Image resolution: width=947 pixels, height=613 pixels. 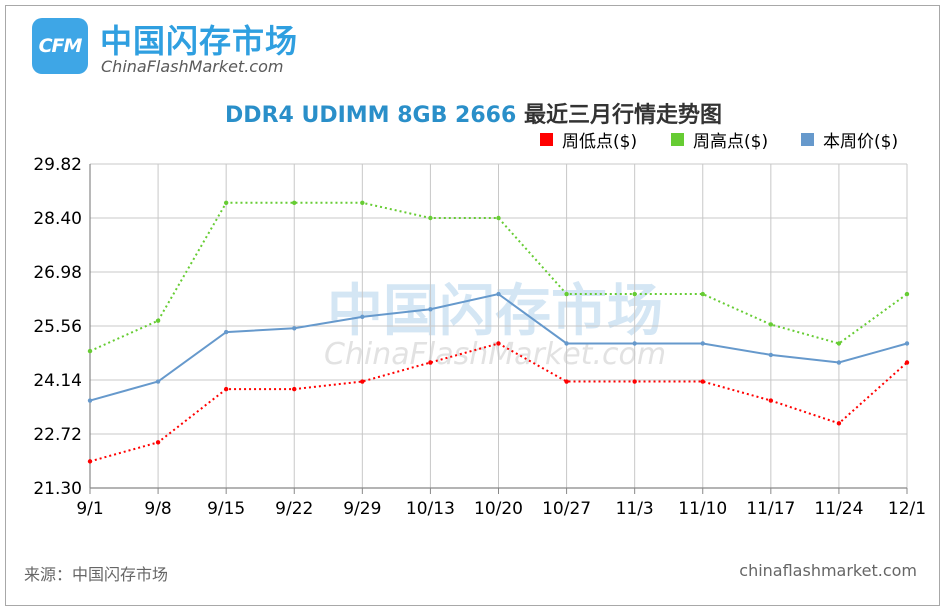 What do you see at coordinates (89, 509) in the screenshot?
I see `x-tick-label: 9/1` at bounding box center [89, 509].